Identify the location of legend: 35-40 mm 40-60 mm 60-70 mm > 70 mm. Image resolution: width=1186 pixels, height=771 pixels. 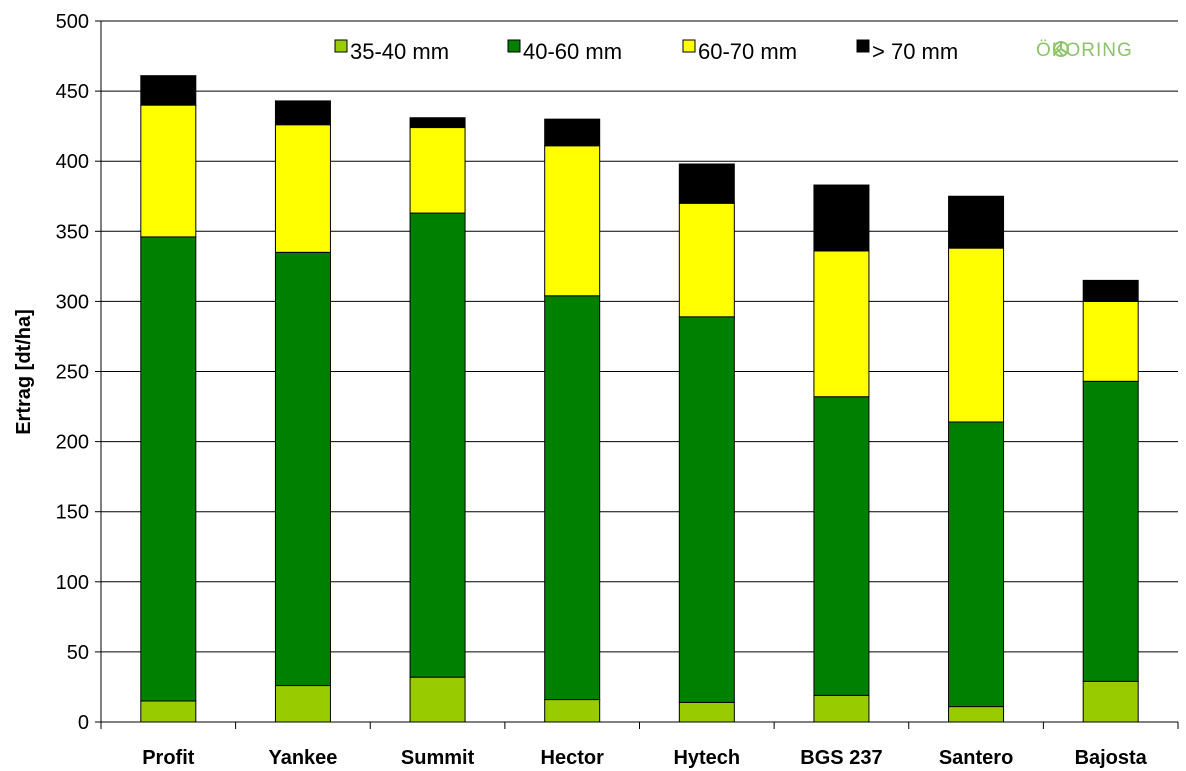
(646, 51).